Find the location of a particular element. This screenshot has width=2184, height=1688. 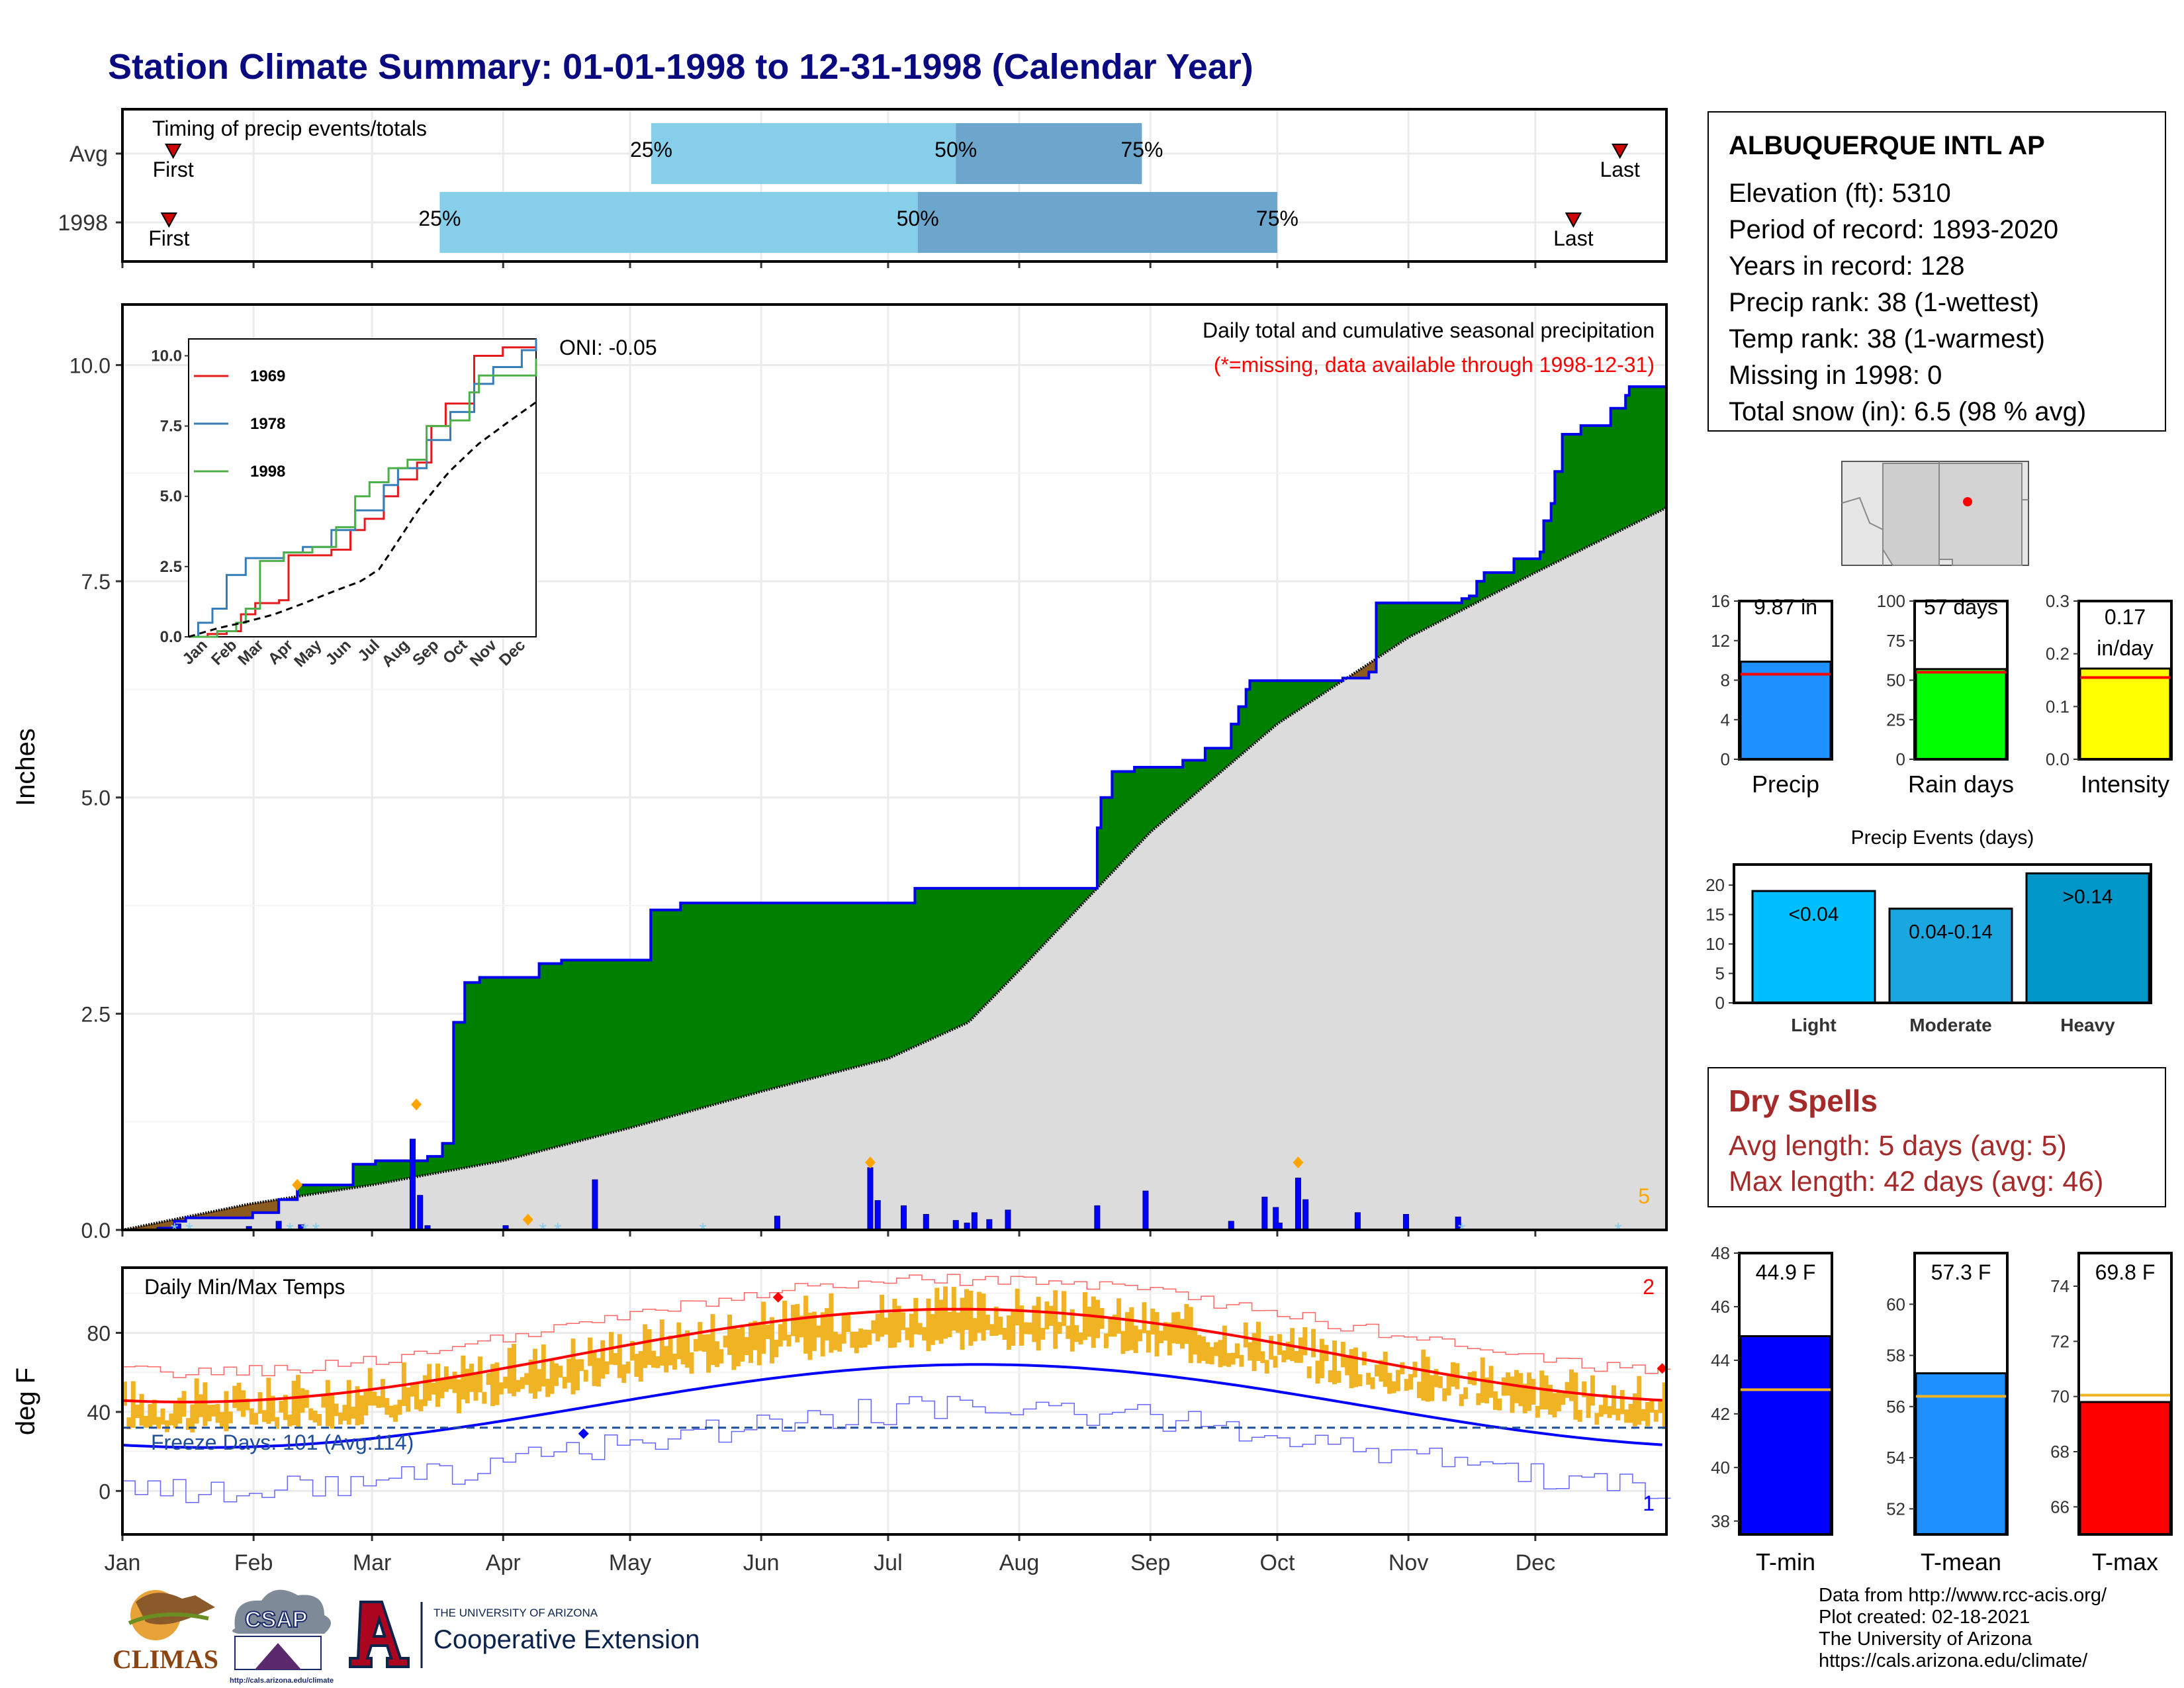

summary-bar-intensity: 0.17 in/day 0.0 0.1 0.2 0.3 Intensity is located at coordinates (2109, 694).